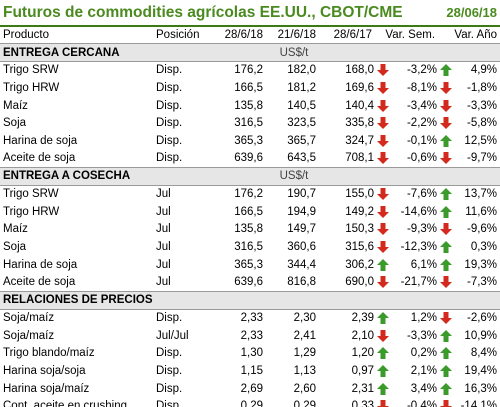  What do you see at coordinates (422, 229) in the screenshot?
I see `var-sem: -9,3%` at bounding box center [422, 229].